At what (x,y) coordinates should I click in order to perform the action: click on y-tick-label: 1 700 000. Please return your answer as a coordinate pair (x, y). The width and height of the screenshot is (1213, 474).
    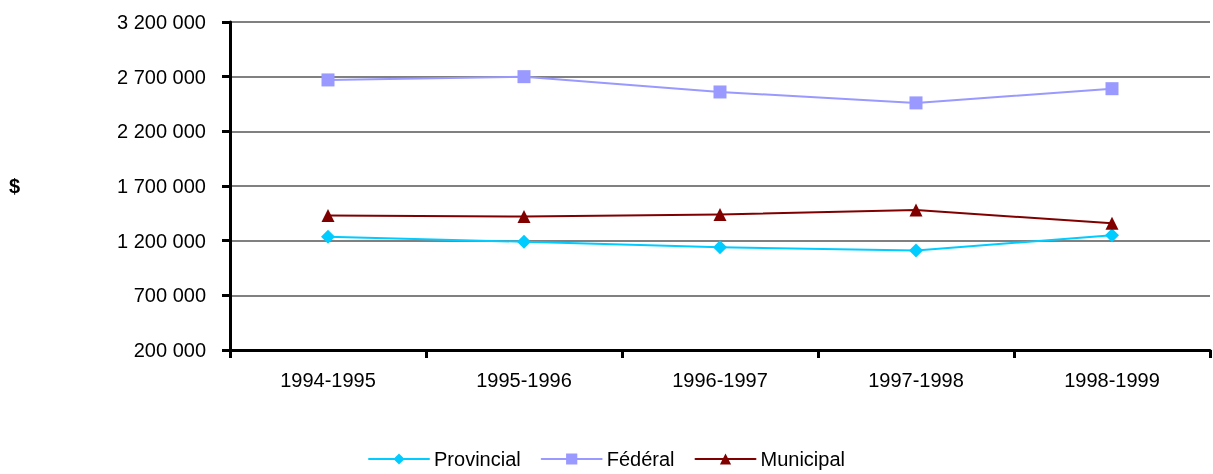
    Looking at the image, I should click on (161, 186).